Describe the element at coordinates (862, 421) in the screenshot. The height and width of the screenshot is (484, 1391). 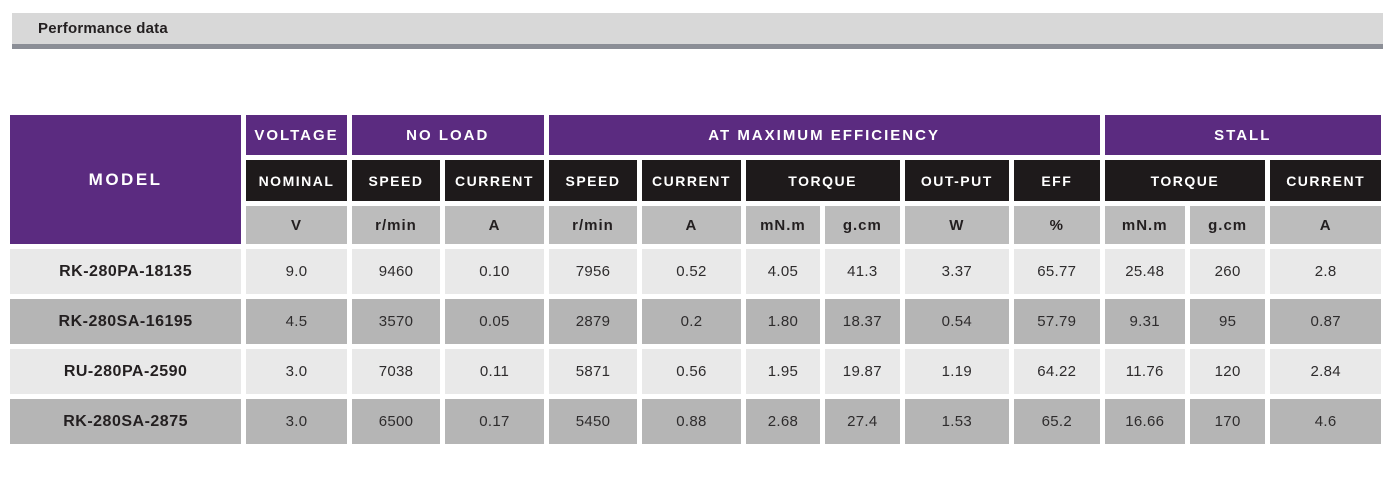
I see `value-cell: 27.4` at that location.